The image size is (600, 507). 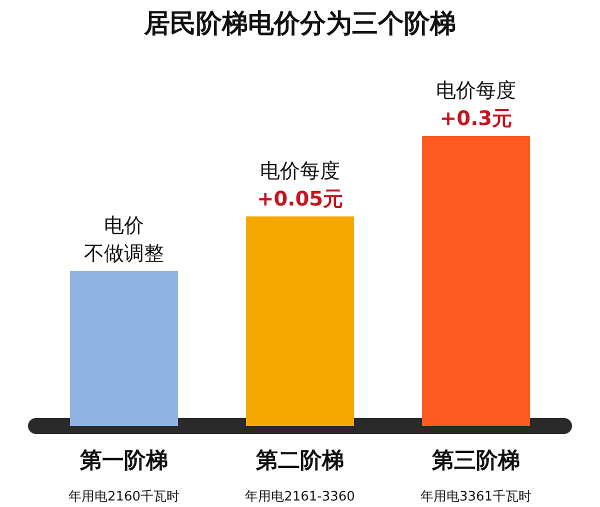 I want to click on x-tick-label: 第三阶梯, so click(x=475, y=461).